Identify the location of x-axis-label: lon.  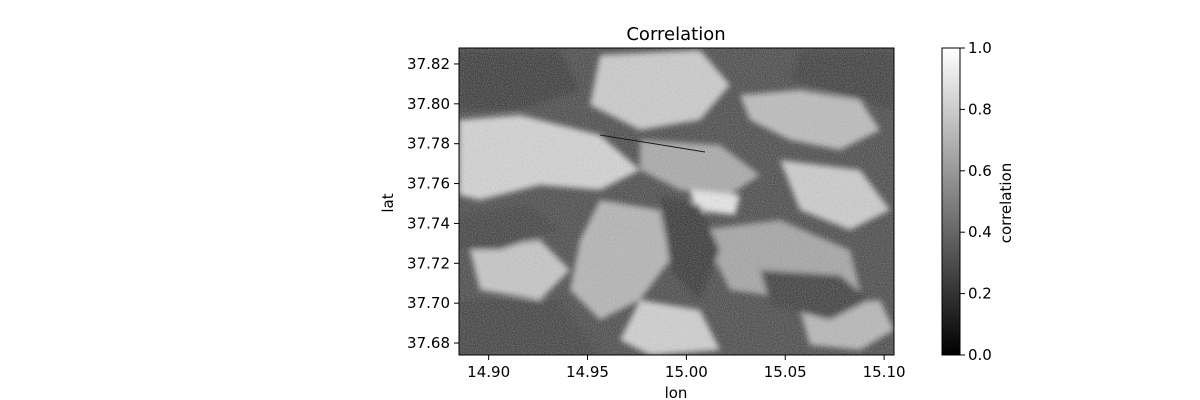
(676, 392).